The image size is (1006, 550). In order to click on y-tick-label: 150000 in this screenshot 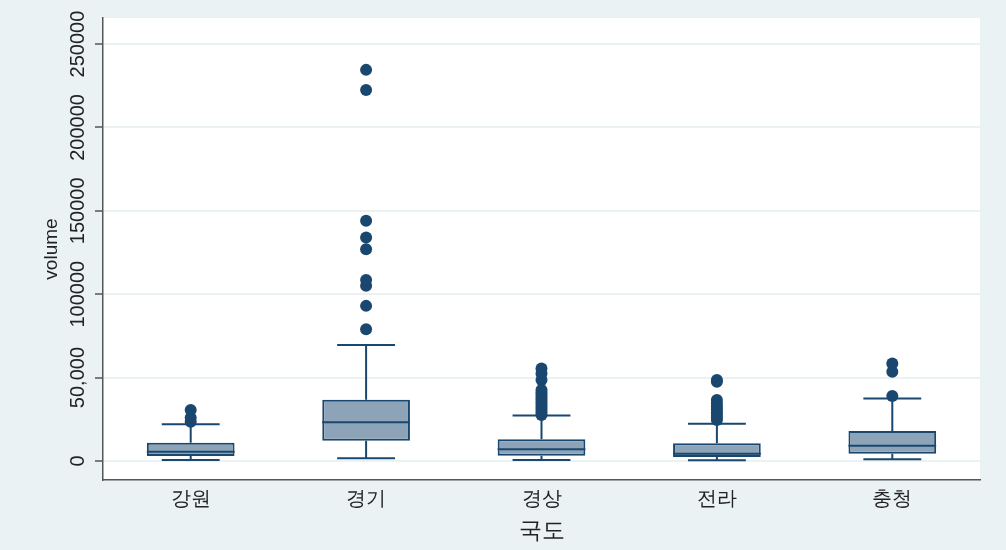, I will do `click(76, 211)`.